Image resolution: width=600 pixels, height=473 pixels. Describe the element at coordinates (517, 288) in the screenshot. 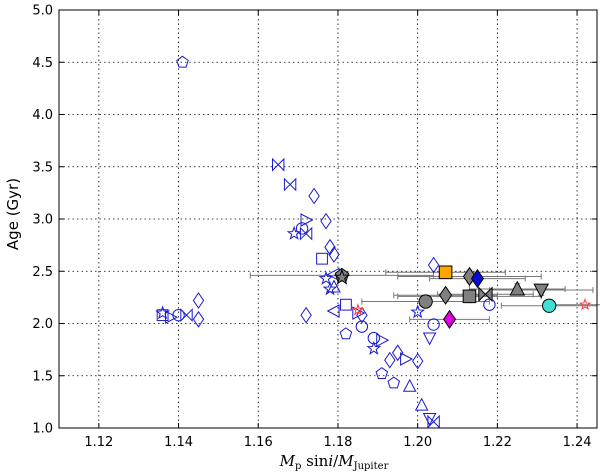

I see `filled-marker-triangle` at that location.